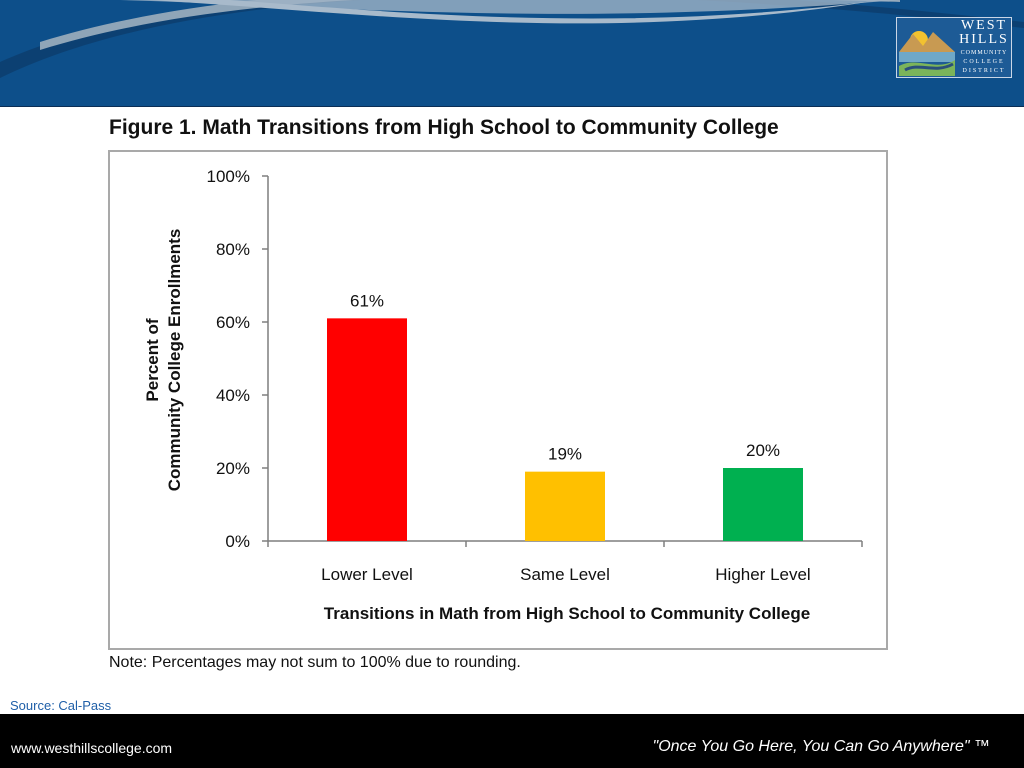 Image resolution: width=1024 pixels, height=768 pixels. What do you see at coordinates (984, 62) in the screenshot?
I see `logo-line-4: COLLEGE` at bounding box center [984, 62].